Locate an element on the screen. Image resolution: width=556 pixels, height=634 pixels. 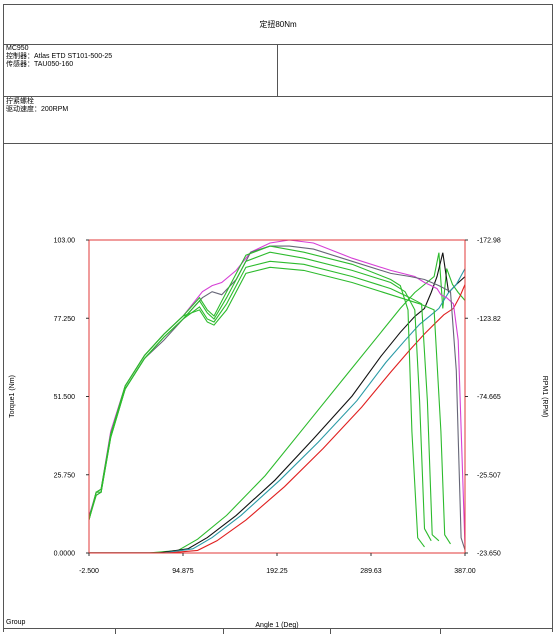
x-axis-label: Angle 1 (Deg) is located at coordinates (276, 625).